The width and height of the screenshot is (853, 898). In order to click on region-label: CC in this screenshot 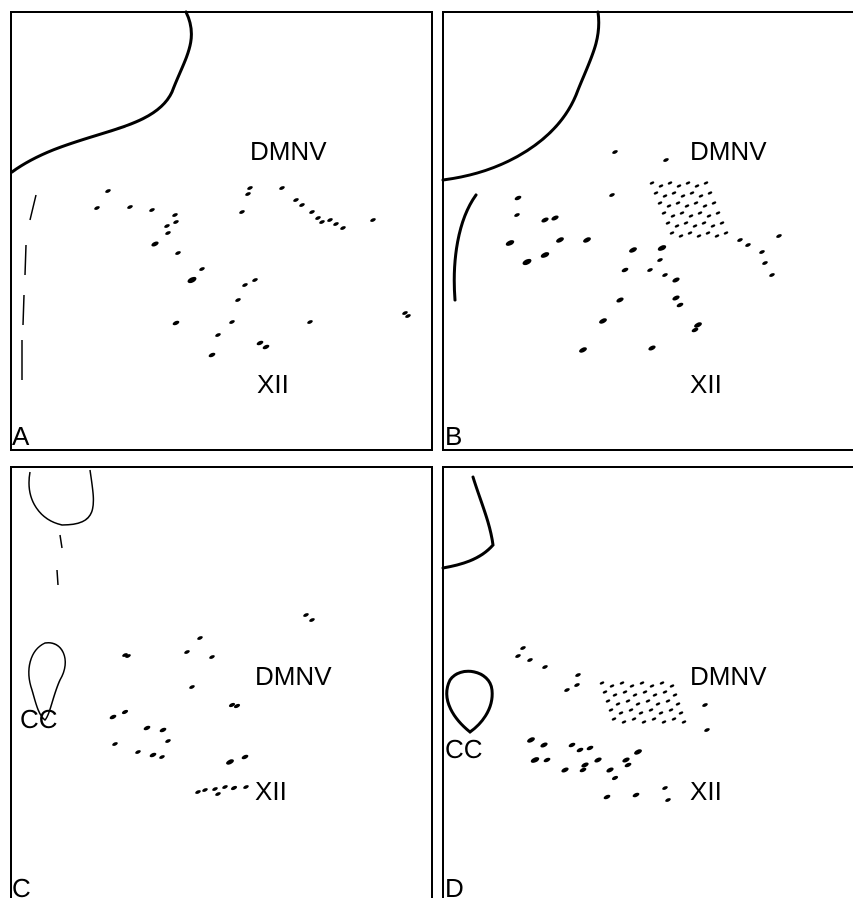, I will do `click(39, 719)`.